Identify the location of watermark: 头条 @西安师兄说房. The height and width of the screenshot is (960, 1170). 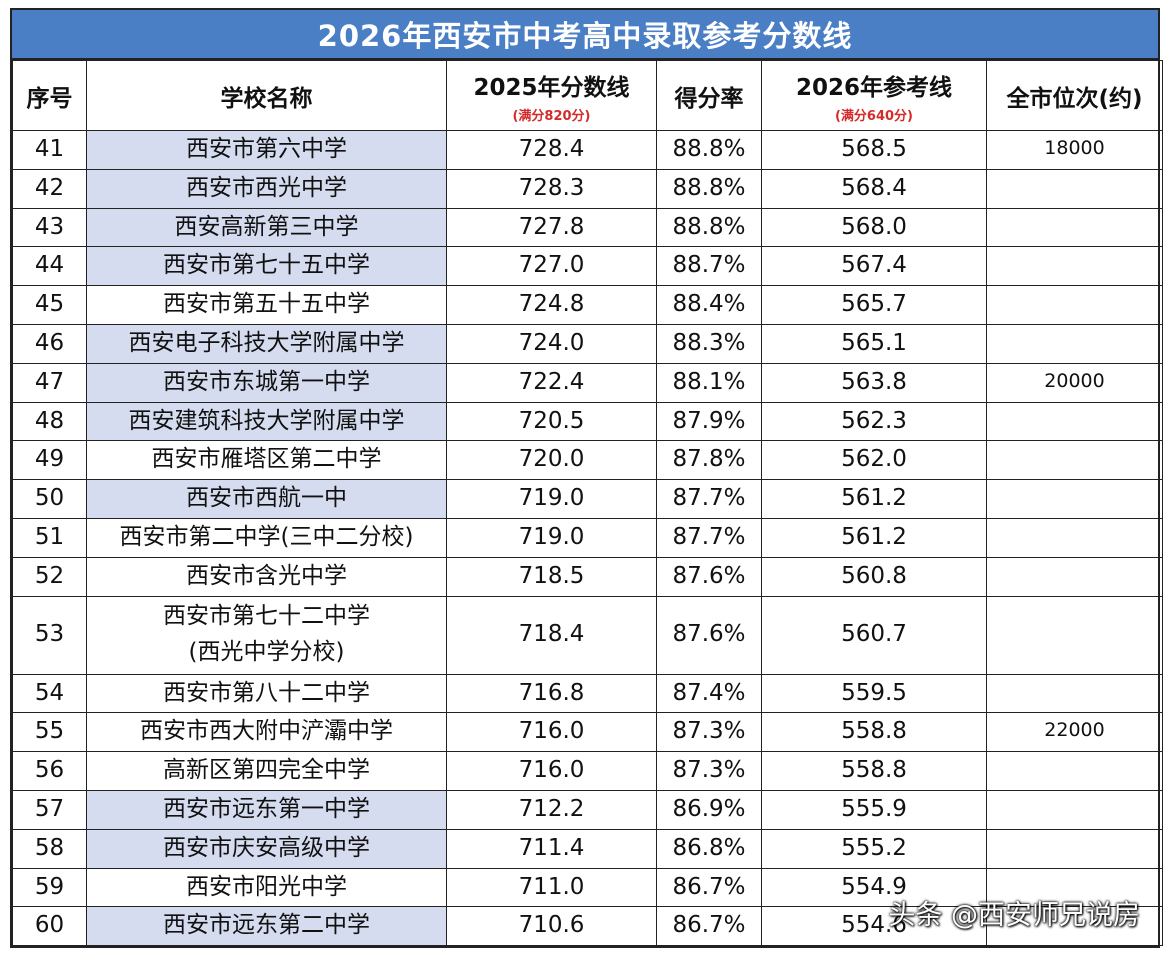
(1014, 912).